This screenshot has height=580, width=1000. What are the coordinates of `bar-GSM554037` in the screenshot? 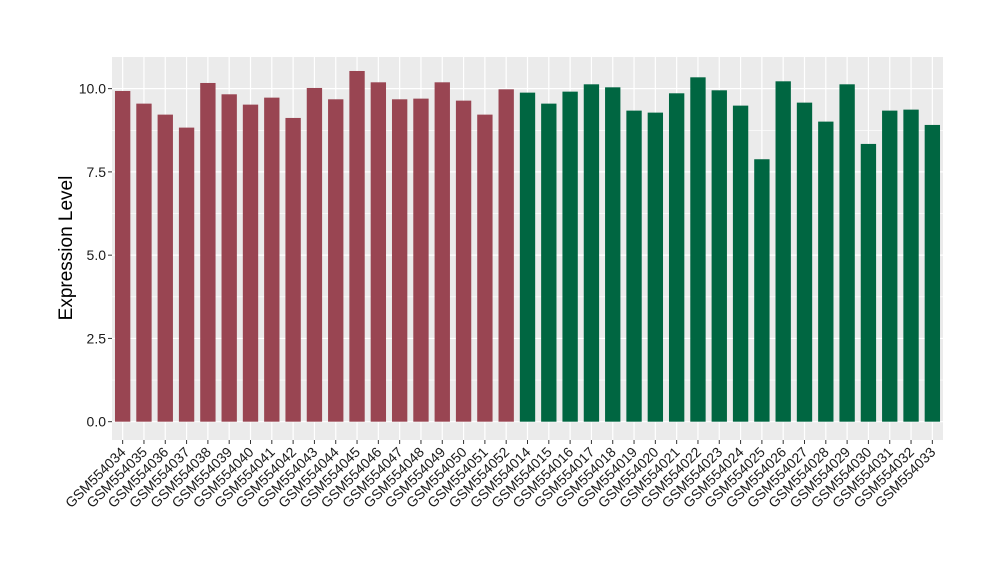 It's located at (186, 274).